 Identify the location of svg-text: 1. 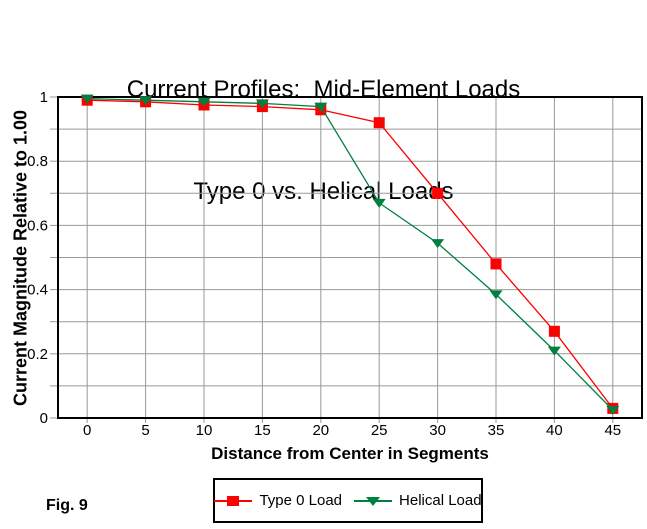
(44, 97).